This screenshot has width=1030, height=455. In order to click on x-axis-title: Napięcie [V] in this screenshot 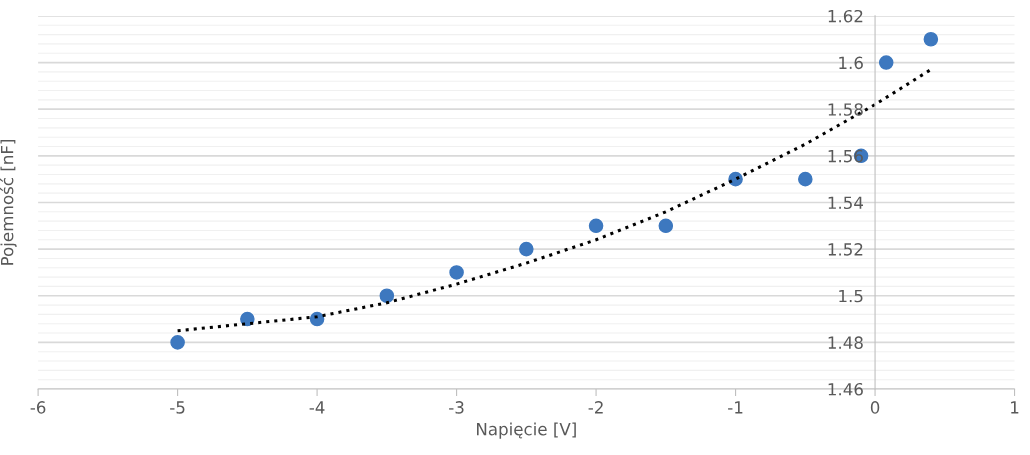, I will do `click(526, 430)`.